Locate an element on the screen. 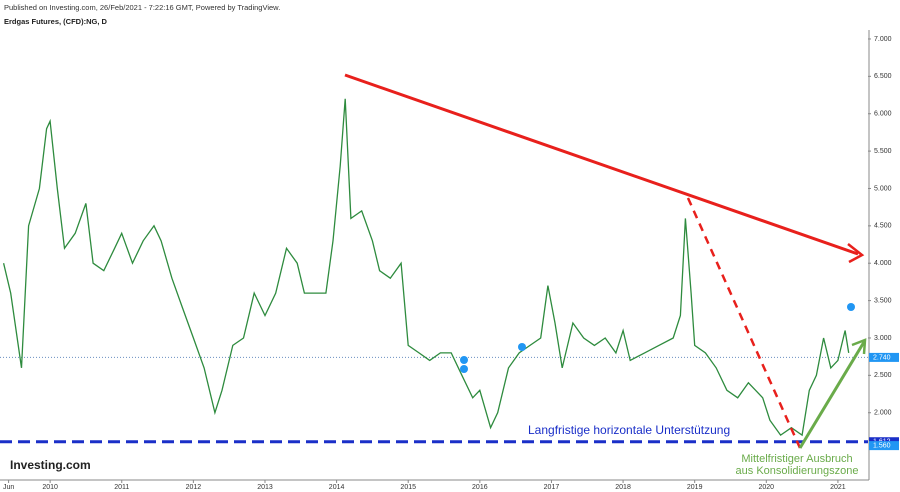  support-annotation: Langfristige horizontale Unterstützung is located at coordinates (629, 430).